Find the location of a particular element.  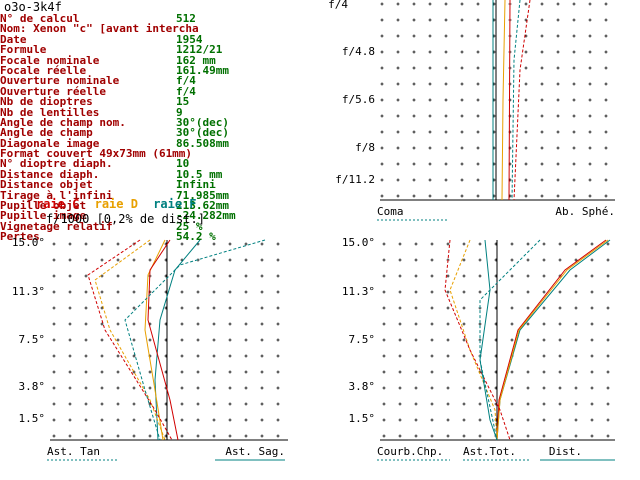

sag-curve-c is located at coordinates (130, 340).